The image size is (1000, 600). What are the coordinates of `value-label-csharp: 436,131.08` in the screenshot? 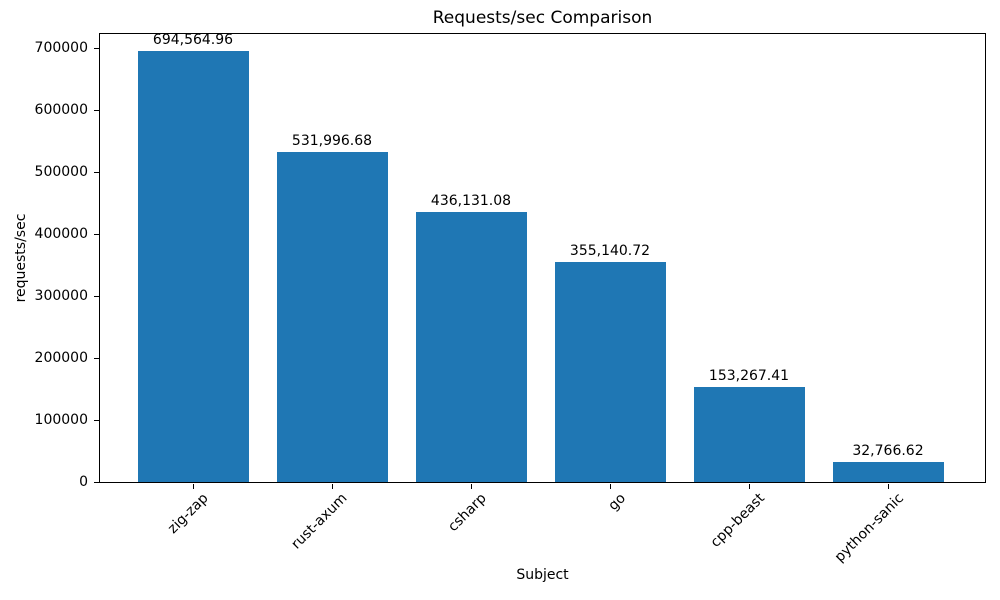 It's located at (471, 201).